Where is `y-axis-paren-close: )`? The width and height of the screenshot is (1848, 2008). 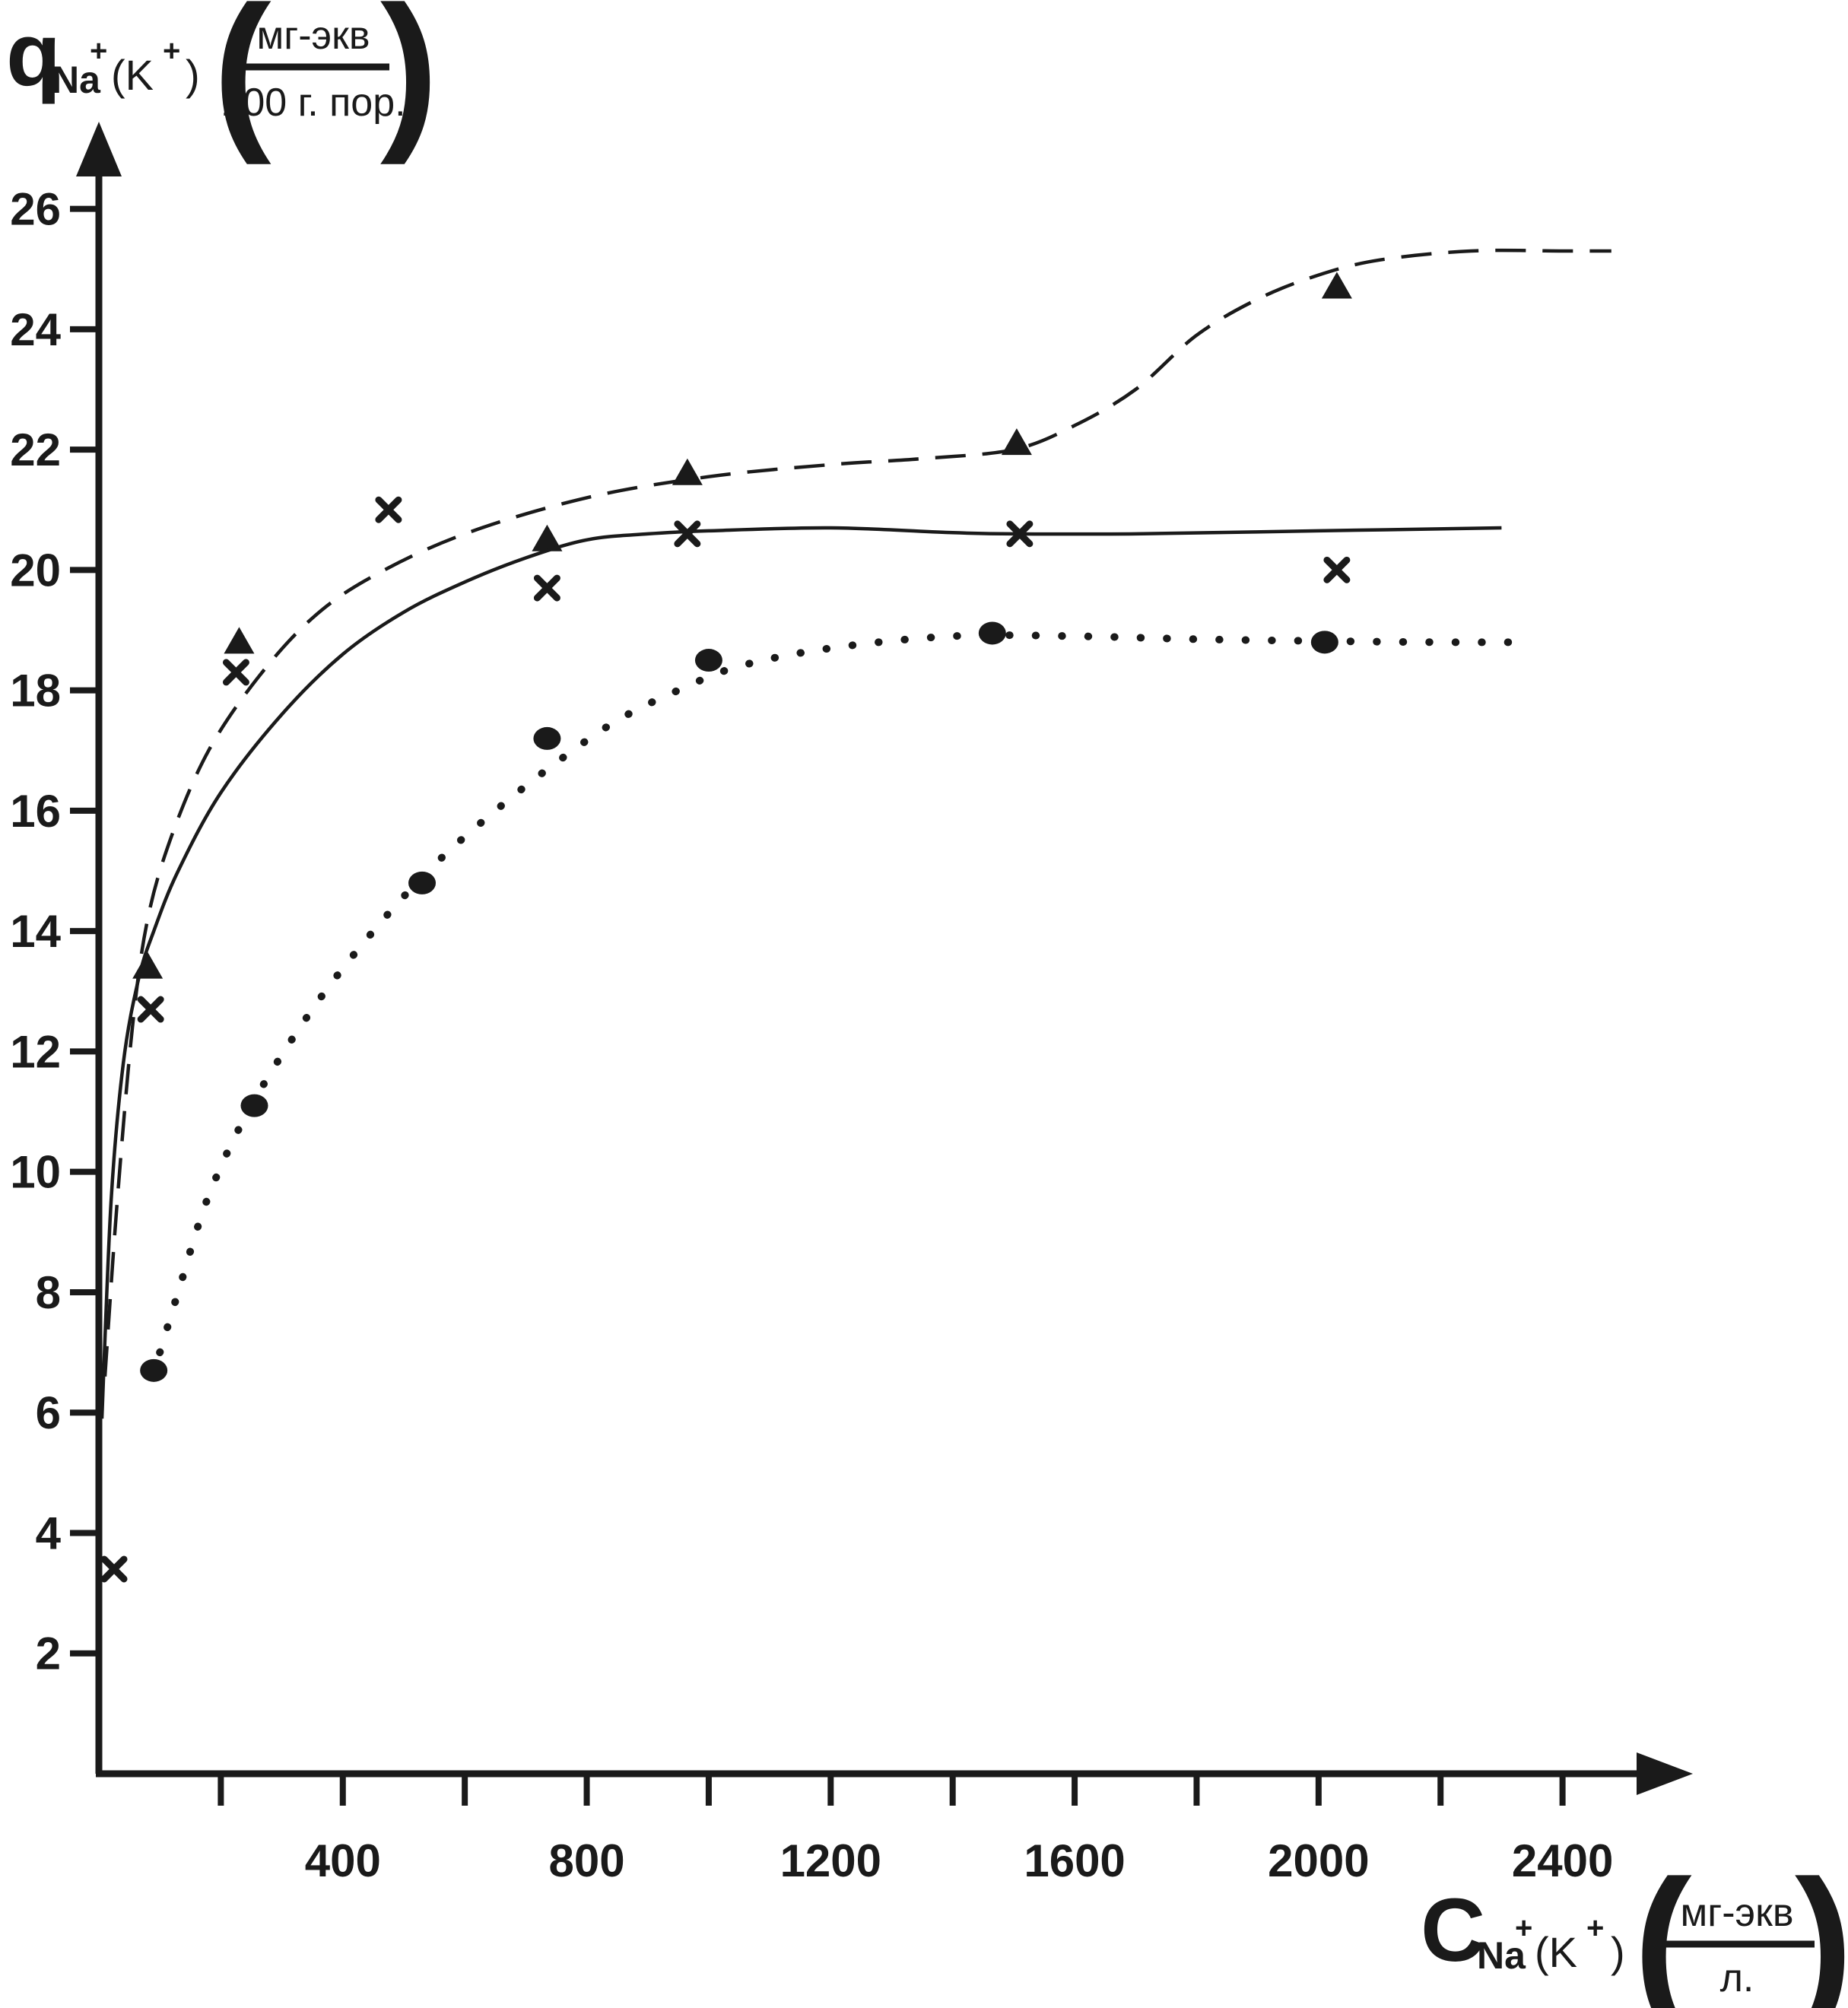
y-axis-paren-close: ) is located at coordinates (409, 82).